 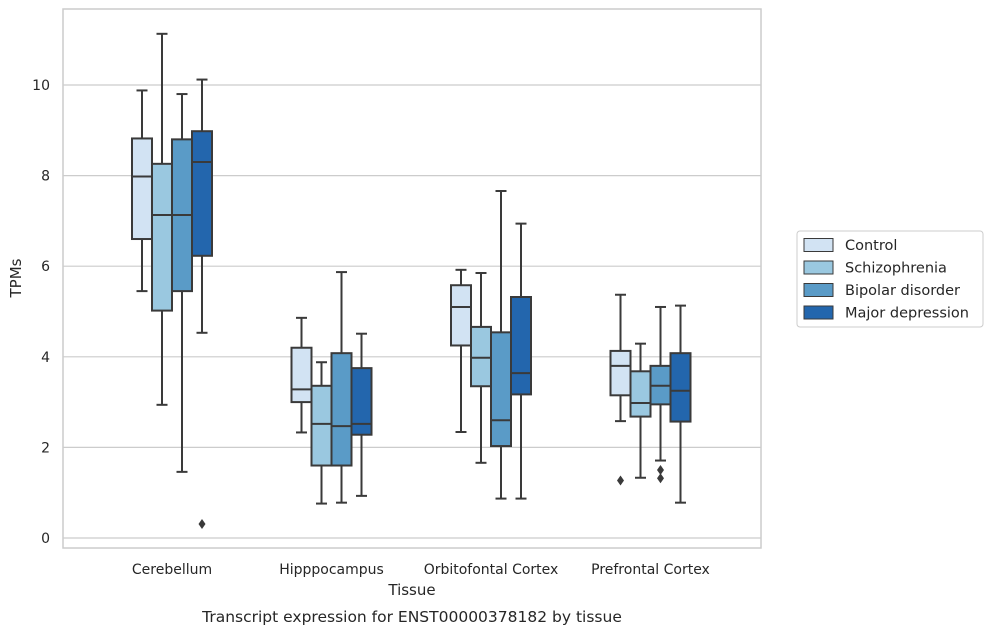 What do you see at coordinates (45, 358) in the screenshot?
I see `y-tick-label: 4` at bounding box center [45, 358].